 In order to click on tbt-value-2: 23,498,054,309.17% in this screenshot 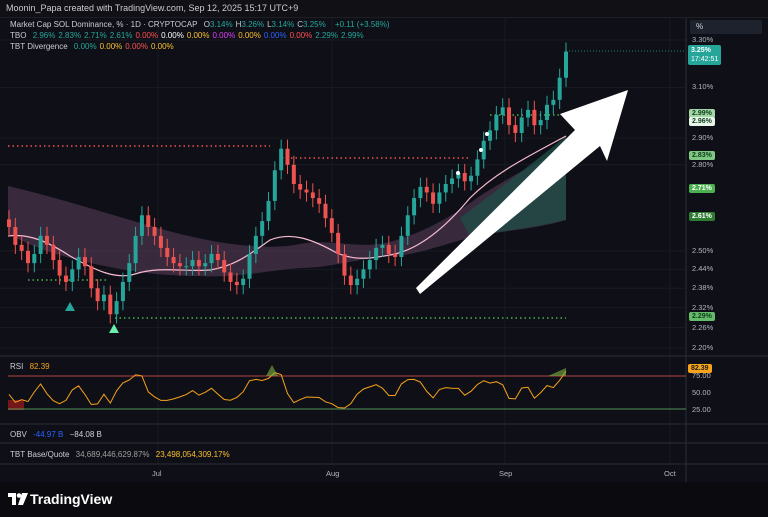, I will do `click(192, 454)`.